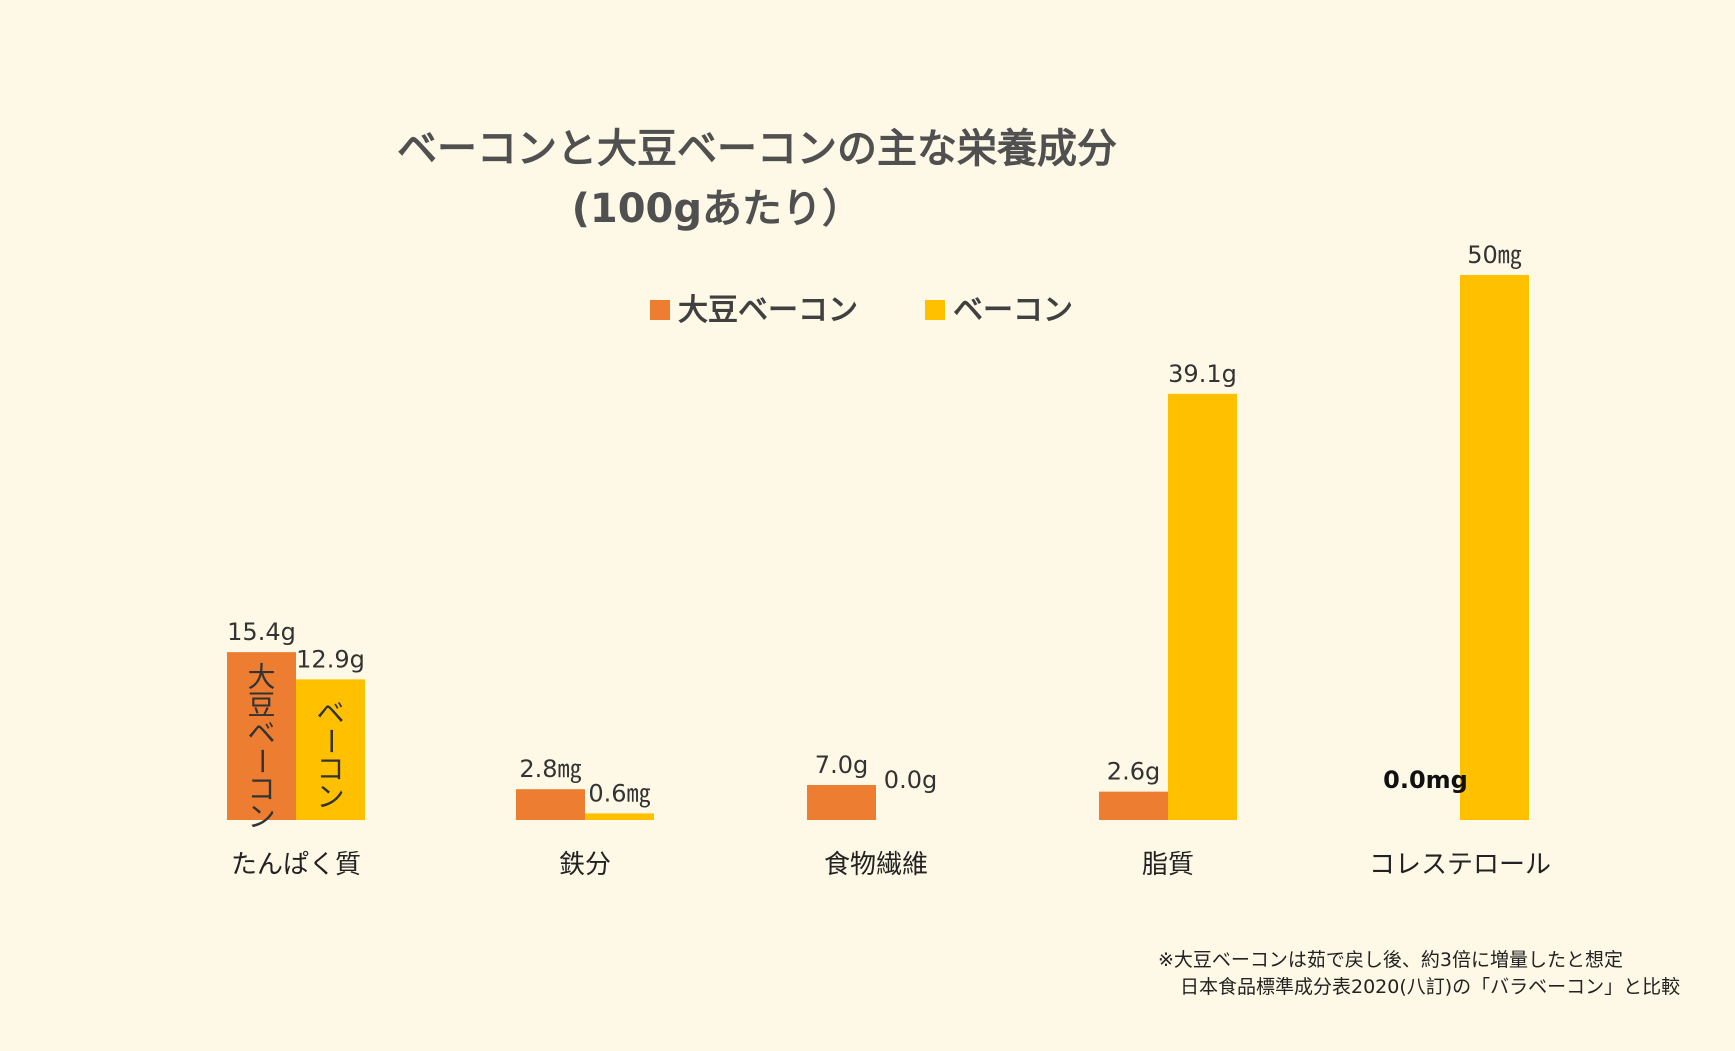 The width and height of the screenshot is (1735, 1051). I want to click on category-label-0: たんぱく質, so click(296, 865).